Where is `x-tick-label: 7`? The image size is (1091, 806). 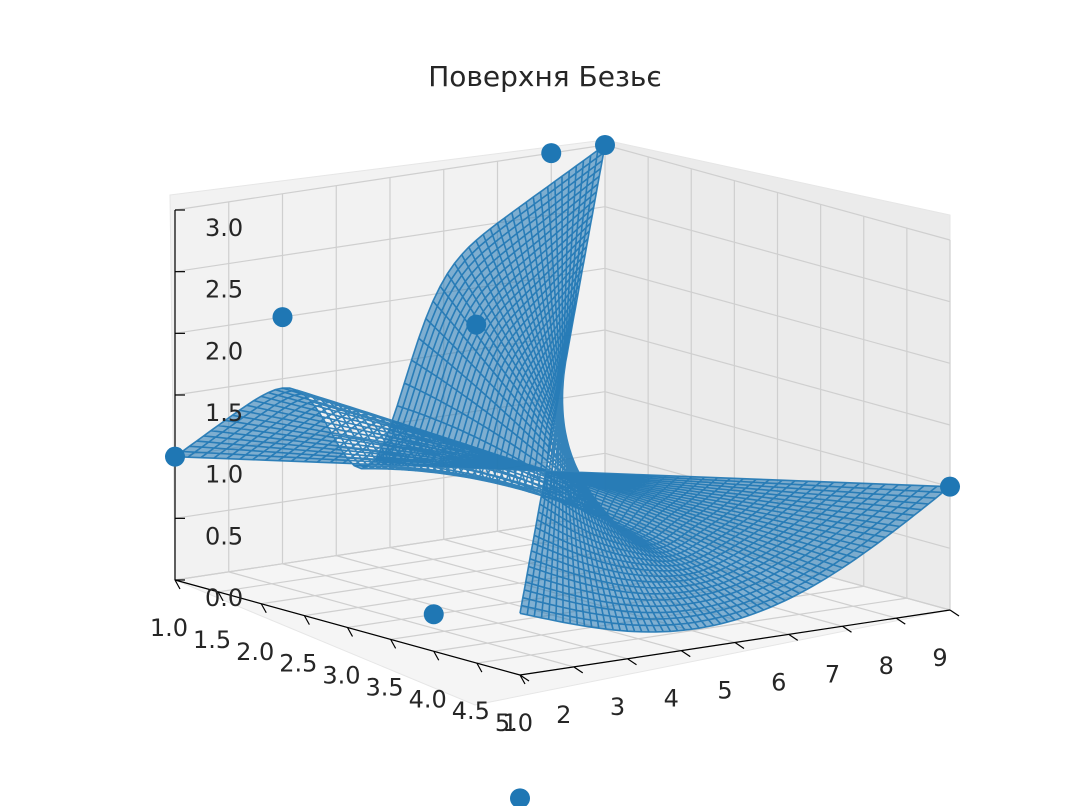
x-tick-label: 7 is located at coordinates (832, 674).